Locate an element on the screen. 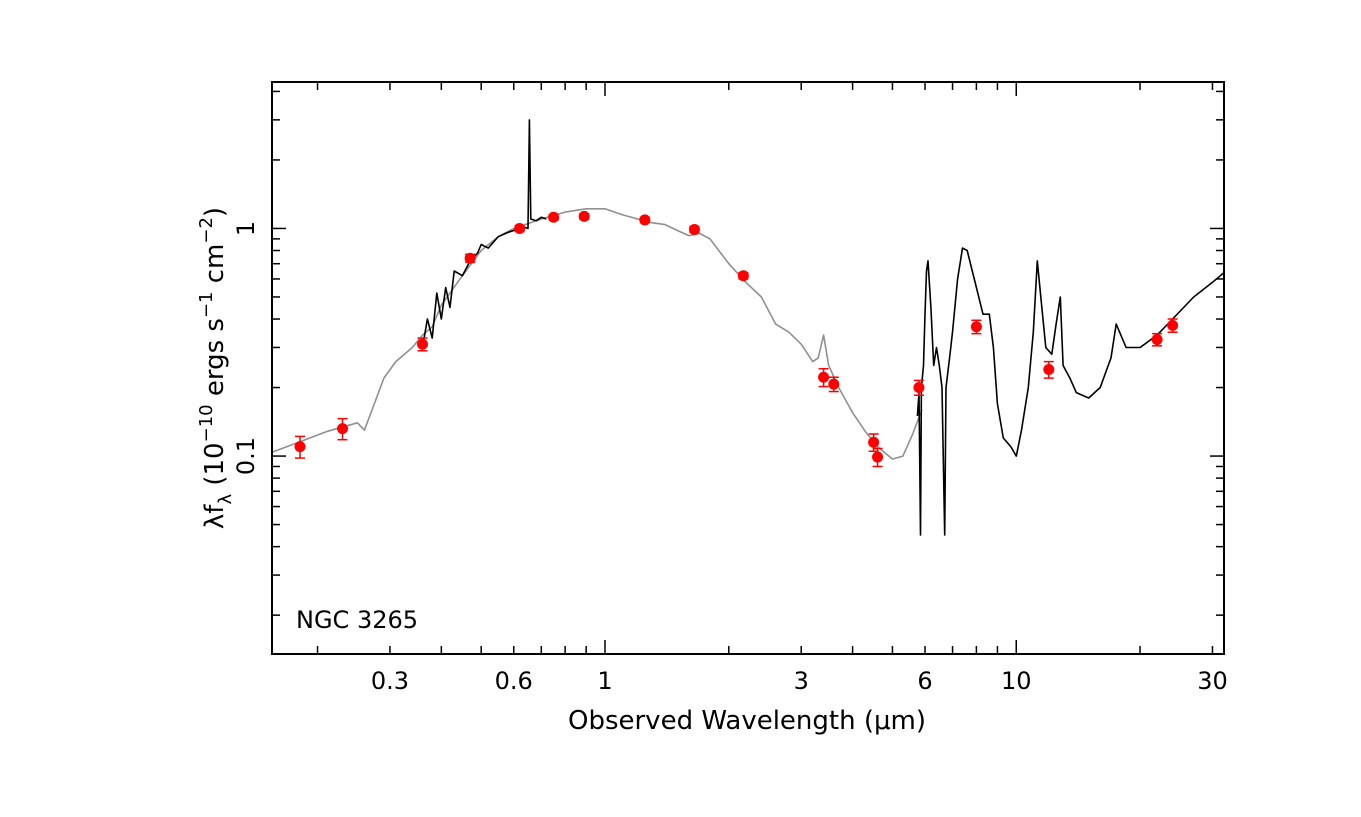 Image resolution: width=1361 pixels, height=817 pixels. x-axis-title: Observed Wavelength (μm) is located at coordinates (747, 721).